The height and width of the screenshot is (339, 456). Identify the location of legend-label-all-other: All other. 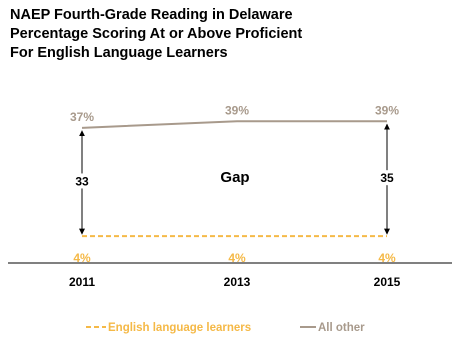
(341, 328).